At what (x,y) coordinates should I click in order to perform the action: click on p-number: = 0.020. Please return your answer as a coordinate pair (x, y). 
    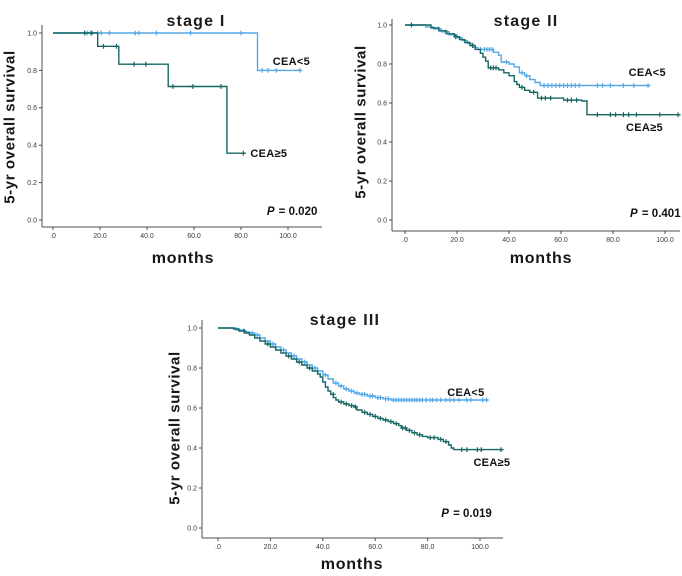
    Looking at the image, I should click on (296, 211).